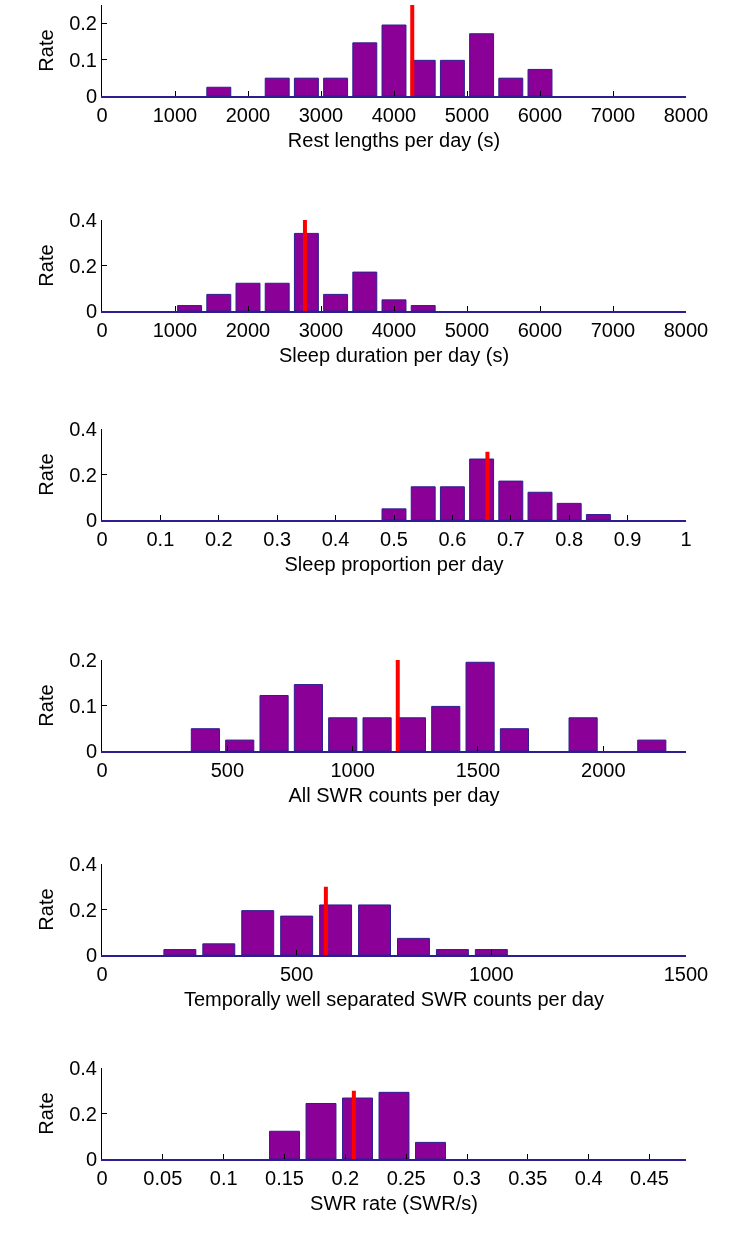 The image size is (732, 1237). Describe the element at coordinates (394, 354) in the screenshot. I see `x-axis-title: Sleep duration per day (s)` at that location.